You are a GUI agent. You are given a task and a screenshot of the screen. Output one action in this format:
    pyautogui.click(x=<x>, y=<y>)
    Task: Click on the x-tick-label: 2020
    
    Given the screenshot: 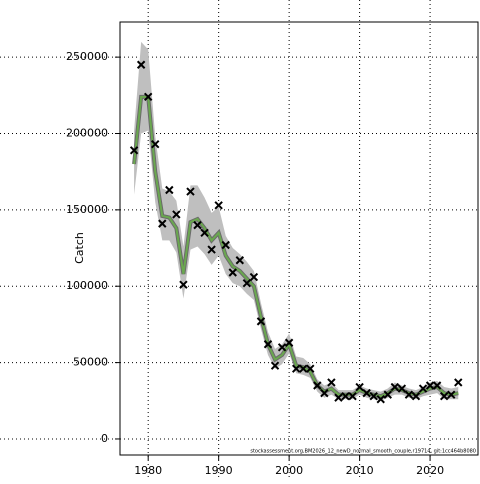 What is the action you would take?
    pyautogui.click(x=430, y=470)
    